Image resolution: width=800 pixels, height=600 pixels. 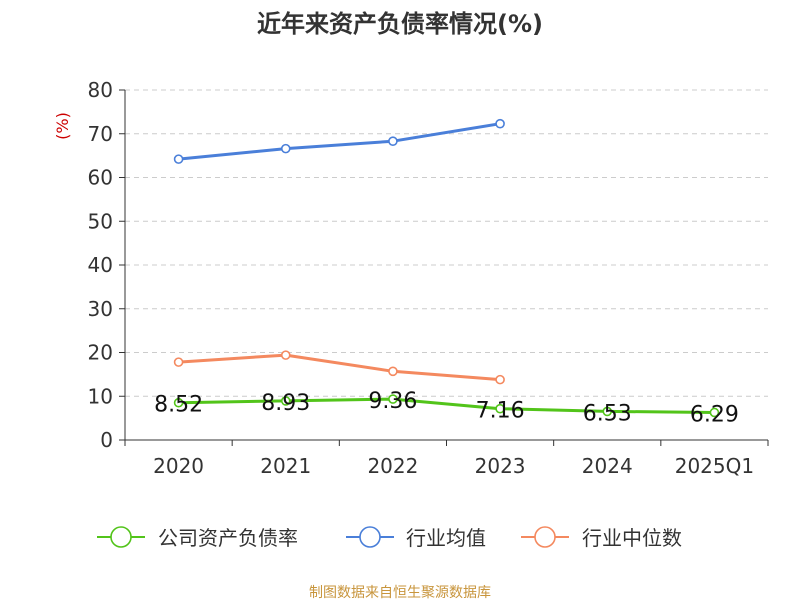 What do you see at coordinates (100, 221) in the screenshot?
I see `y-tick-label: 50` at bounding box center [100, 221].